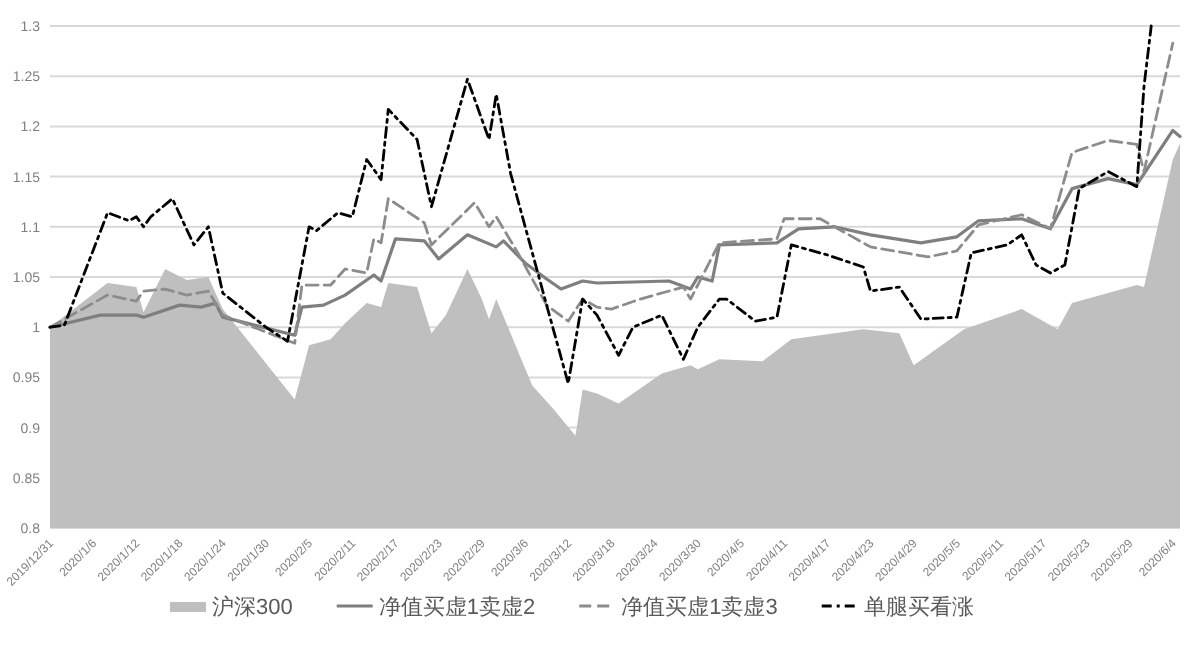 The height and width of the screenshot is (646, 1200). What do you see at coordinates (457, 607) in the screenshot?
I see `legend-label: 净值买虚1卖虚2` at bounding box center [457, 607].